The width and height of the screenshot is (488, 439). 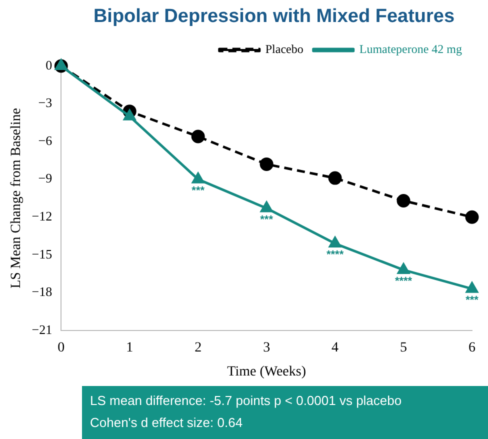 What do you see at coordinates (246, 401) in the screenshot?
I see `text: LS mean difference: -5.7 points p < 0.0001 vs placebo` at bounding box center [246, 401].